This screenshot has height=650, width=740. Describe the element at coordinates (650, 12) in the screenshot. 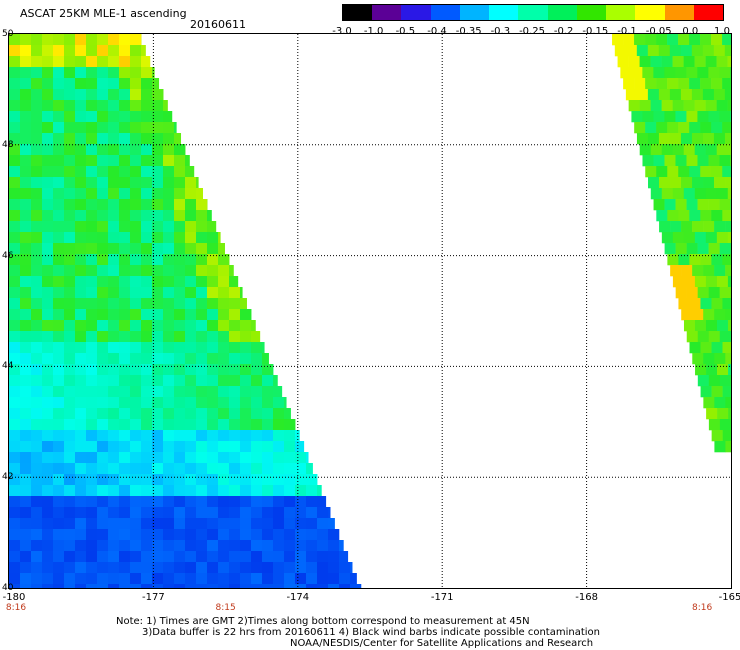

I see `color-scale-segment` at that location.